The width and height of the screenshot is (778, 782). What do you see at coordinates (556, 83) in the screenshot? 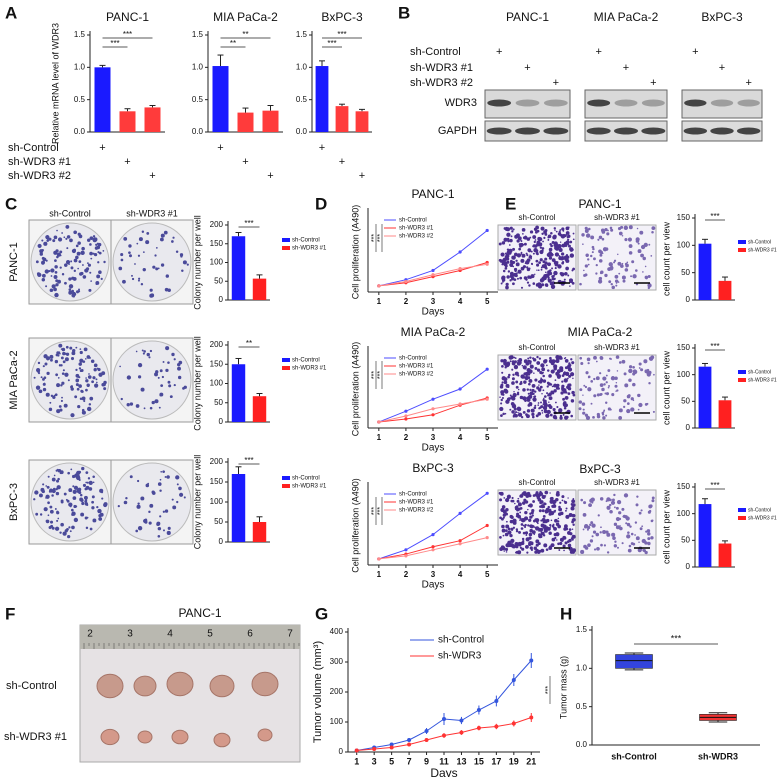
I see `plus: +` at bounding box center [556, 83].